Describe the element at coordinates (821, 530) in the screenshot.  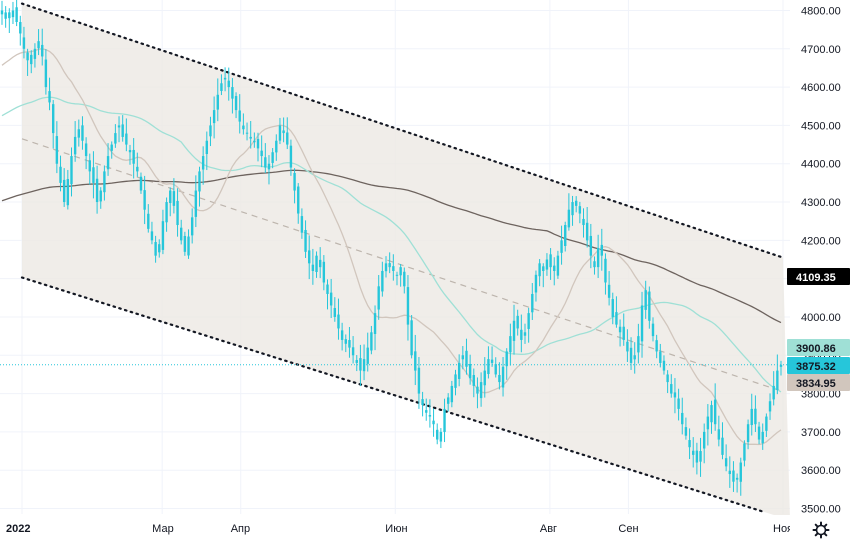
I see `gear-icon` at that location.